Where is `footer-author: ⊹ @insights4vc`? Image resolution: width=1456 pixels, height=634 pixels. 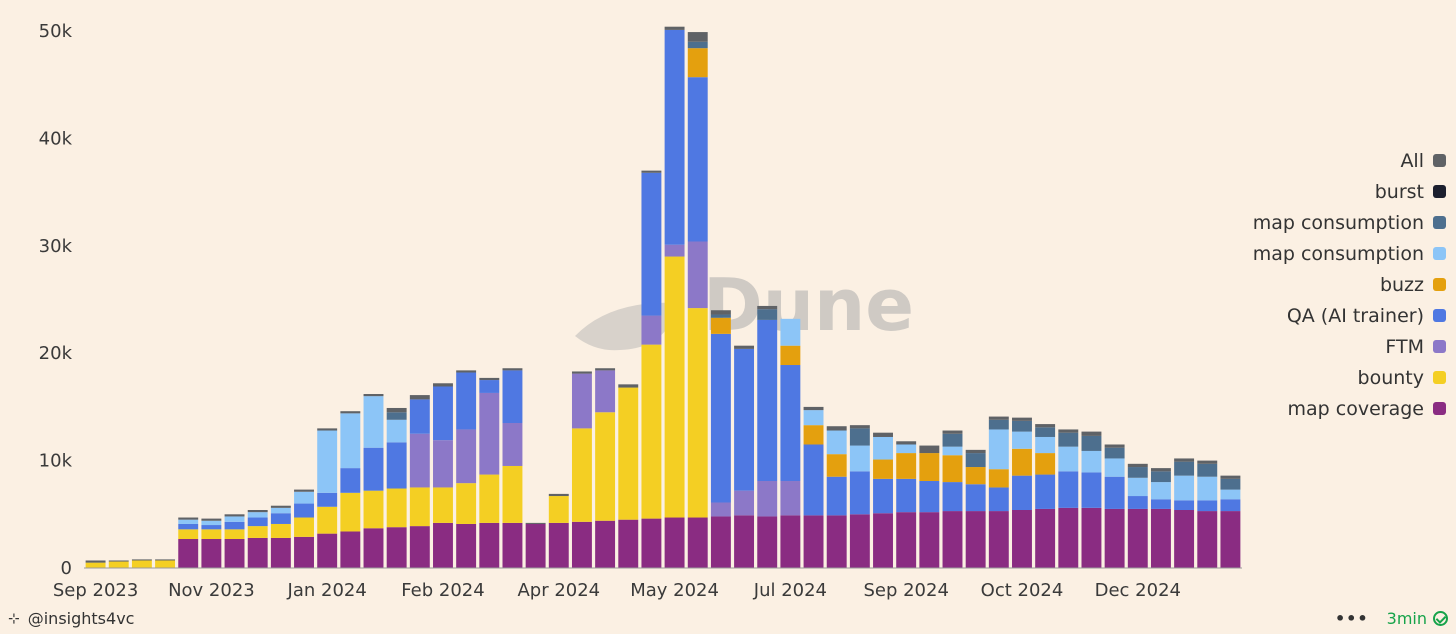 footer-author: ⊹ @insights4vc is located at coordinates (71, 618).